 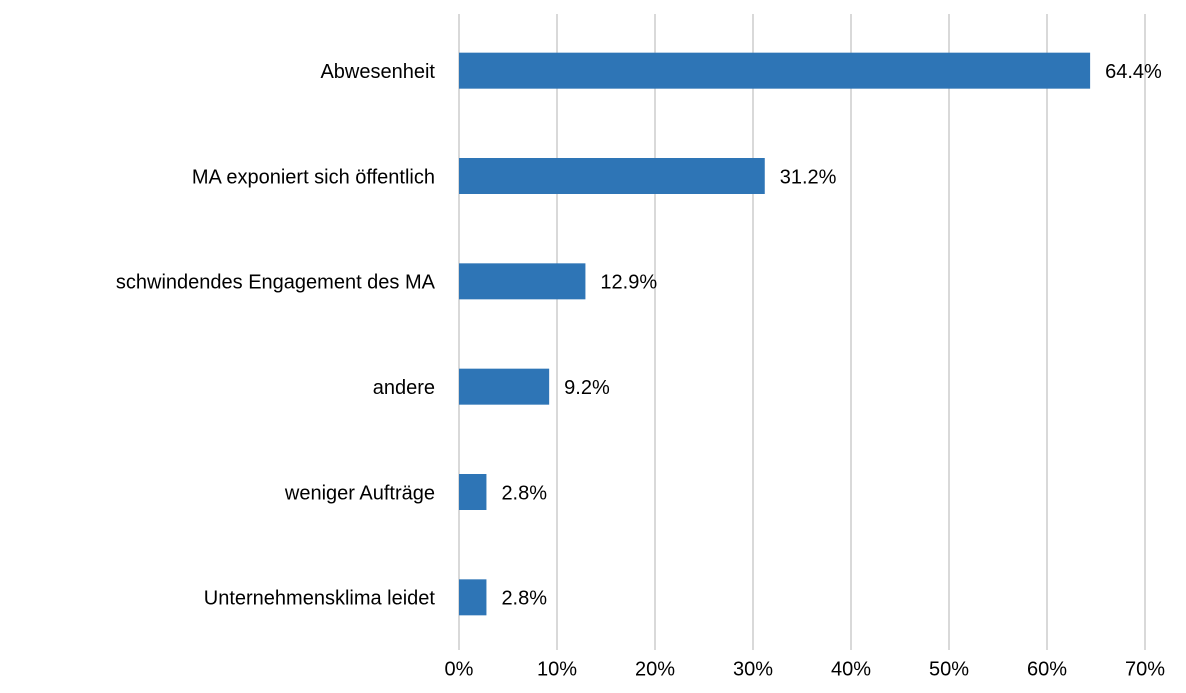 What do you see at coordinates (1145, 669) in the screenshot?
I see `x-tick-label: 70%` at bounding box center [1145, 669].